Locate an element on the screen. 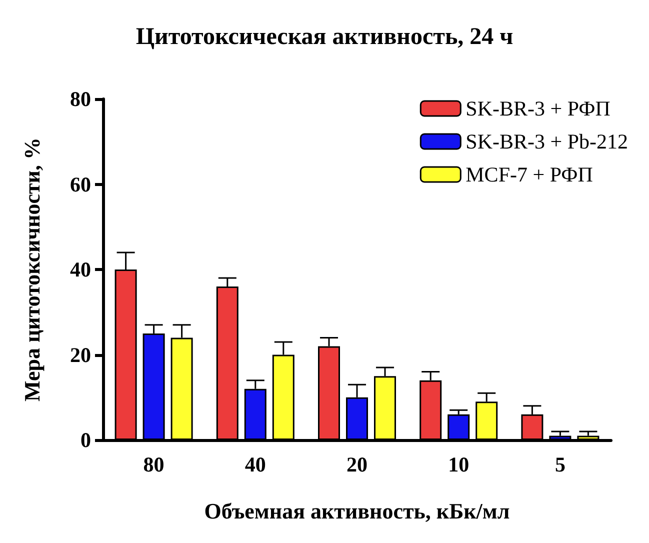 The image size is (649, 543). x-tick-label: 20 is located at coordinates (357, 464).